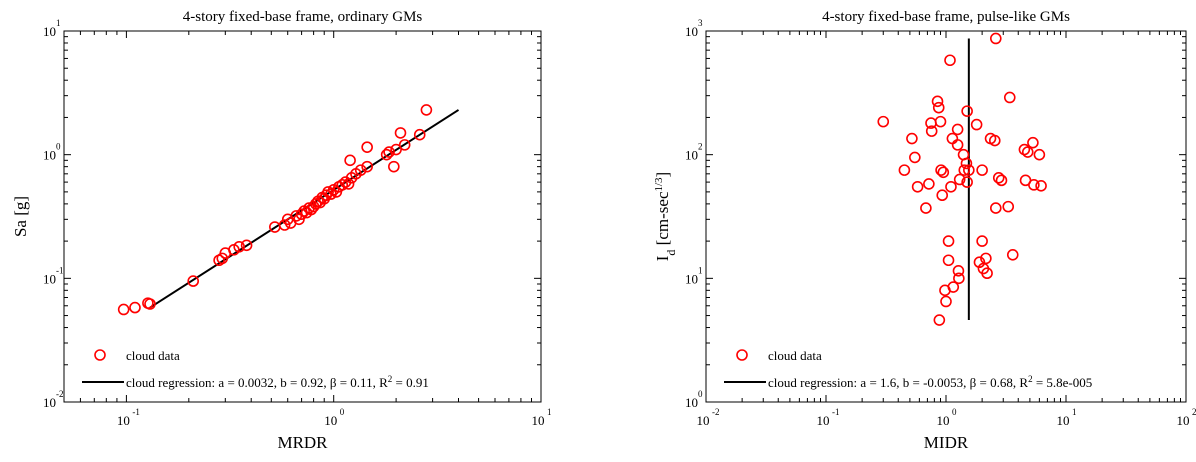 The height and width of the screenshot is (462, 1196). I want to click on legend-text: = 5.8e-005, so click(1063, 382).